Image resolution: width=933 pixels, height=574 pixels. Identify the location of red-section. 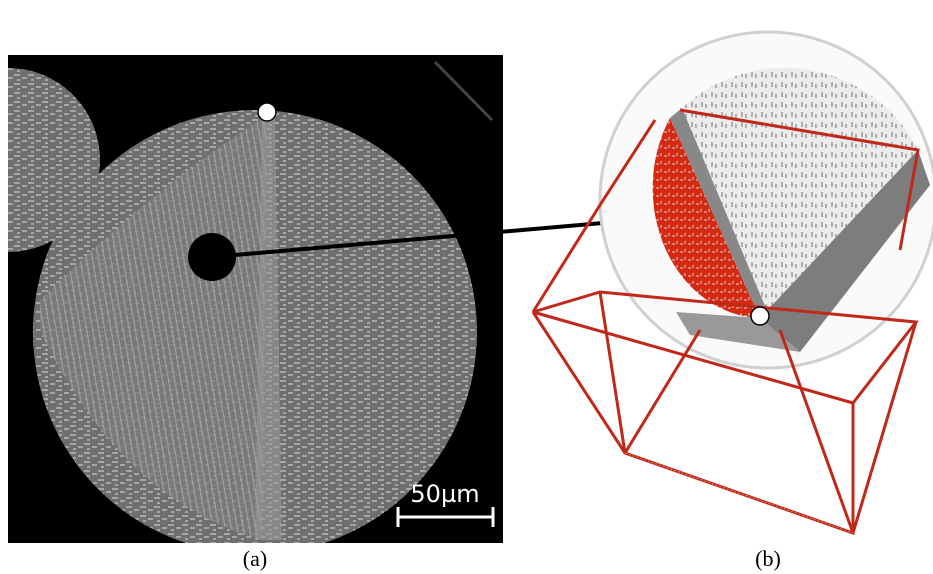
(706, 218).